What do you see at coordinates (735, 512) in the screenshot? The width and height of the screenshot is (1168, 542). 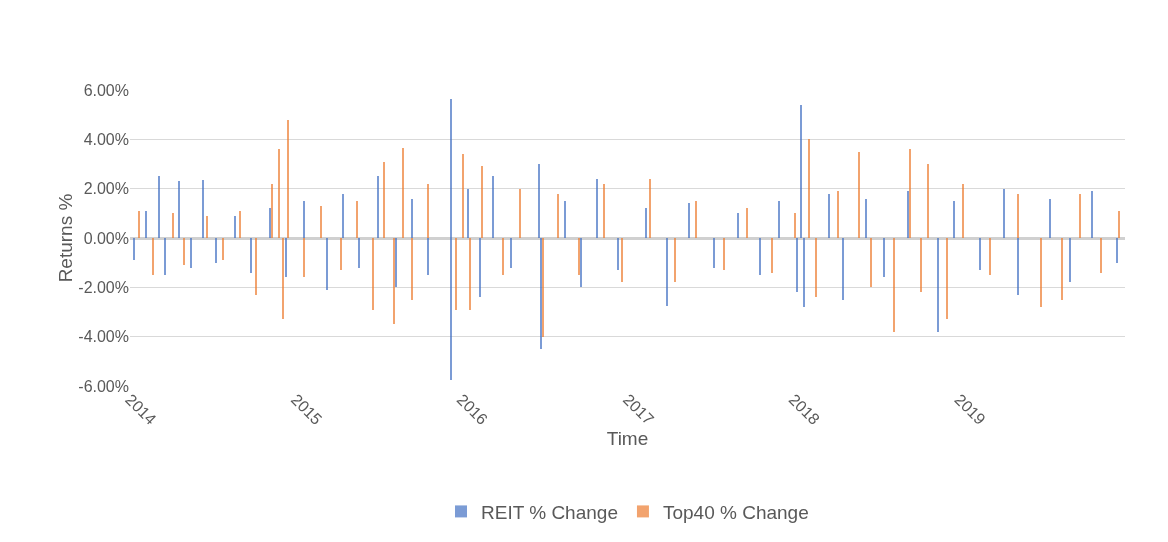 I see `legend-label: Top40 % Change` at bounding box center [735, 512].